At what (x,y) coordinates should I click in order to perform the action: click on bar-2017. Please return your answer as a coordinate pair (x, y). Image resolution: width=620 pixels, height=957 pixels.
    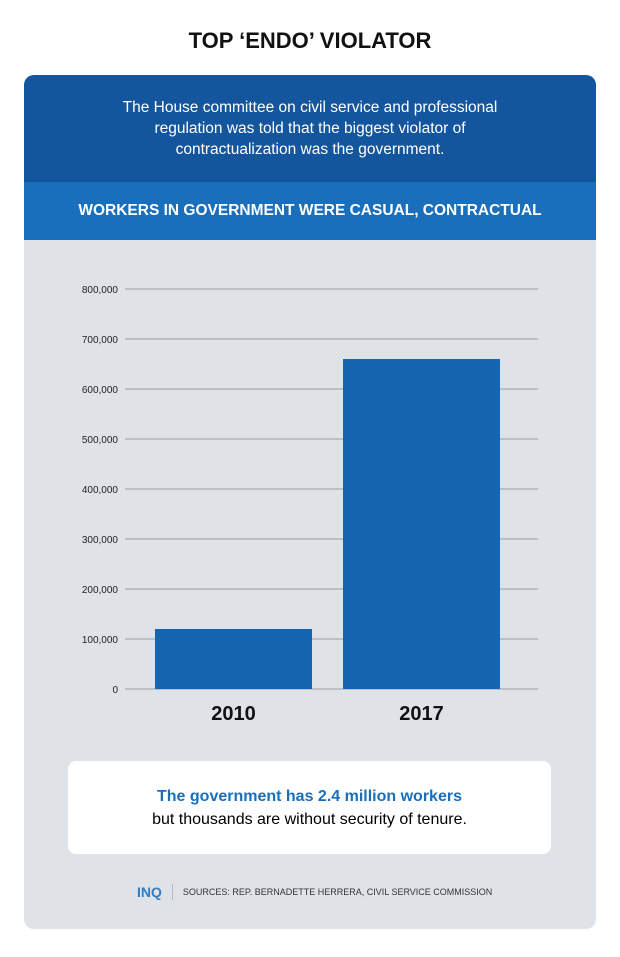
    Looking at the image, I should click on (421, 524).